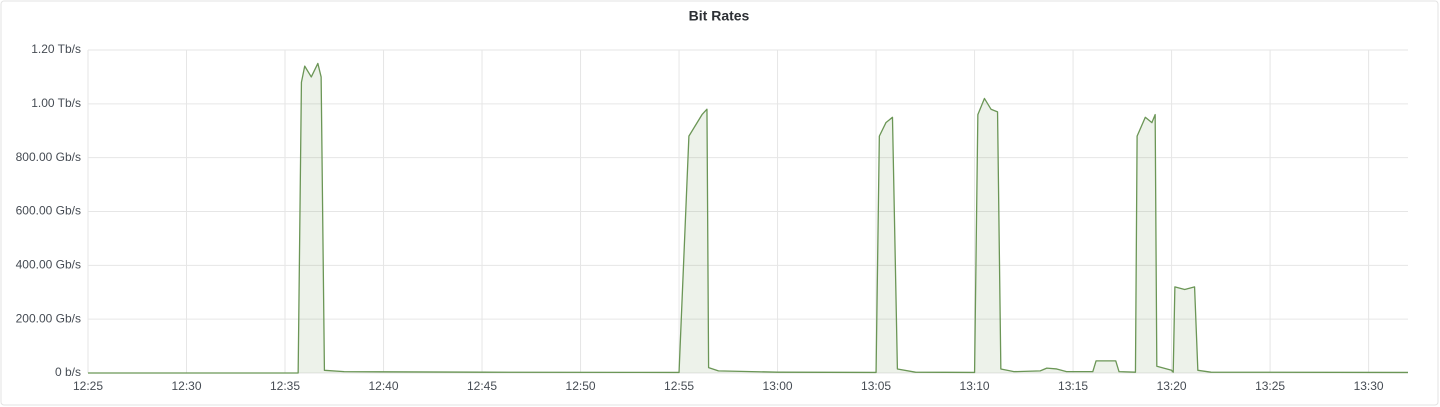  Describe the element at coordinates (1172, 386) in the screenshot. I see `x-tick-label: 13:20` at that location.